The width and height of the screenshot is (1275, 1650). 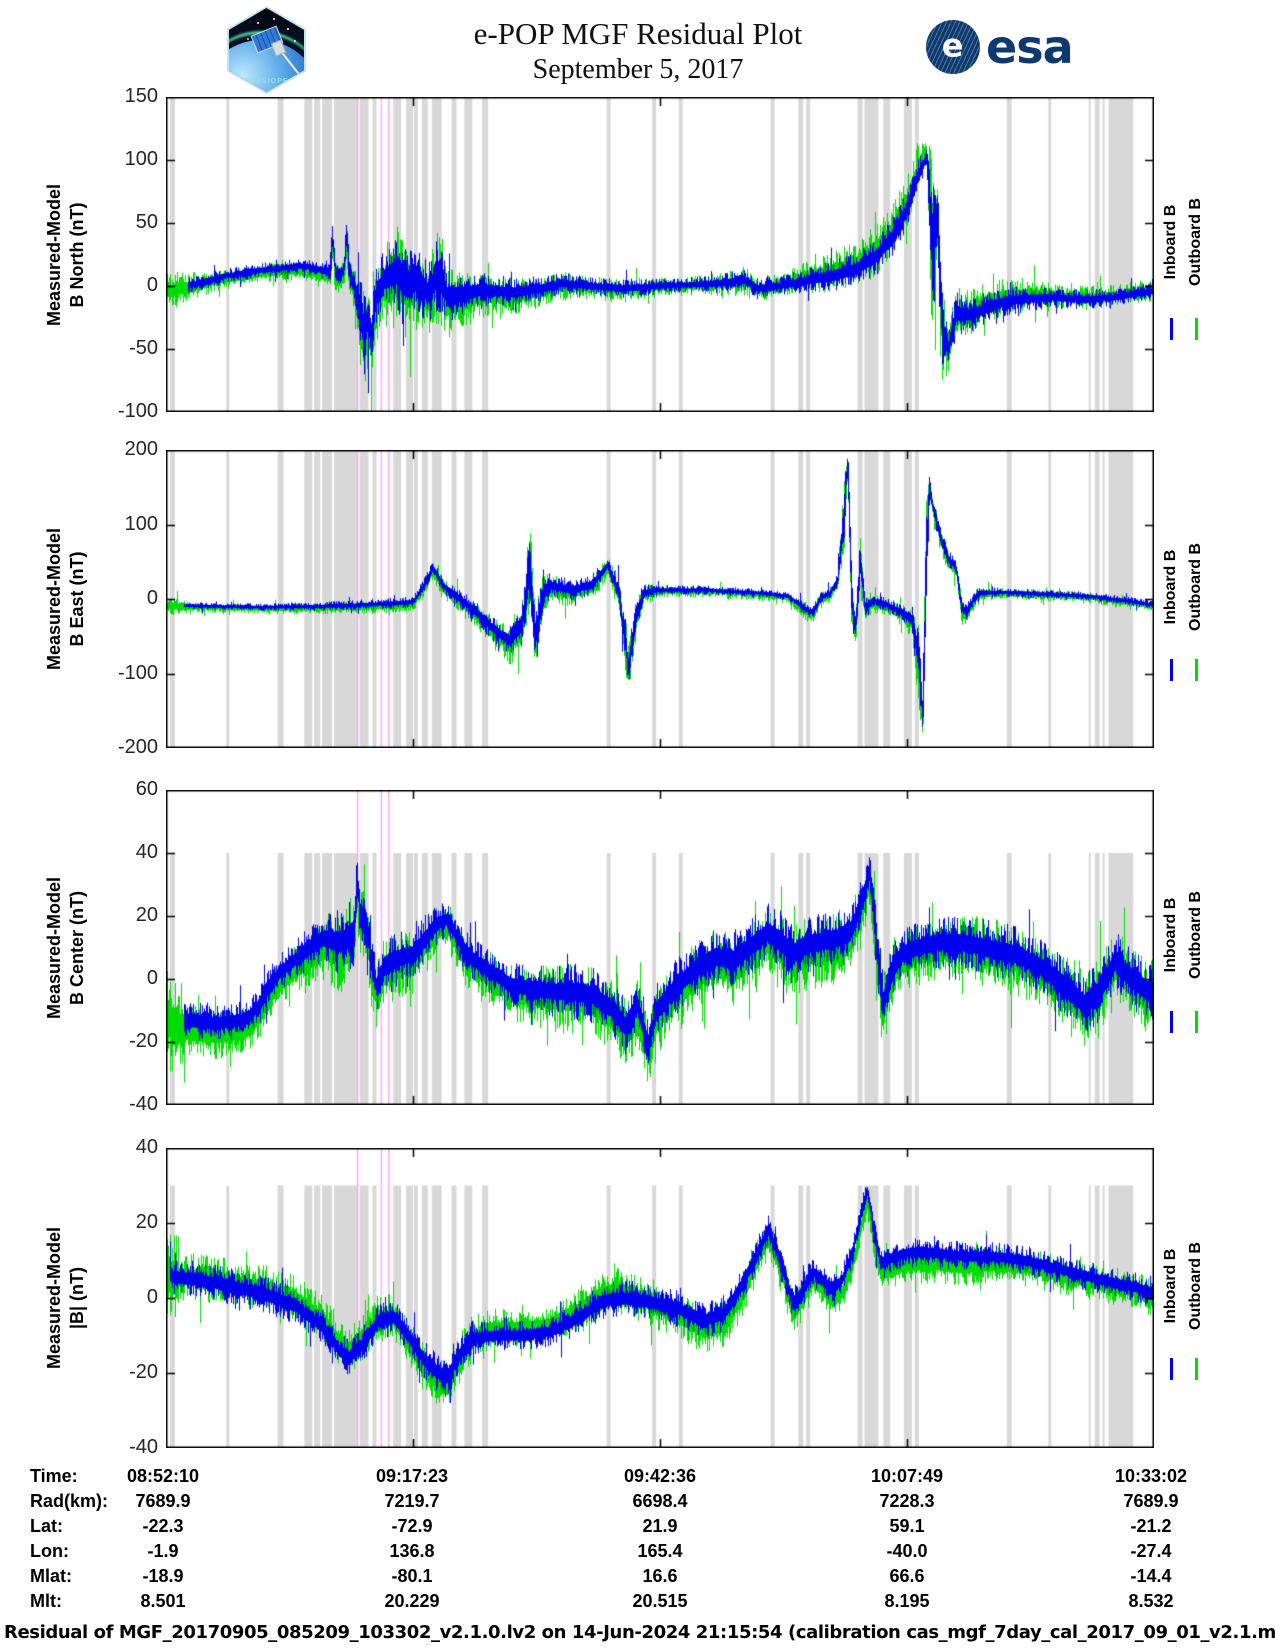 What do you see at coordinates (660, 1551) in the screenshot?
I see `table-cell: 165.4` at bounding box center [660, 1551].